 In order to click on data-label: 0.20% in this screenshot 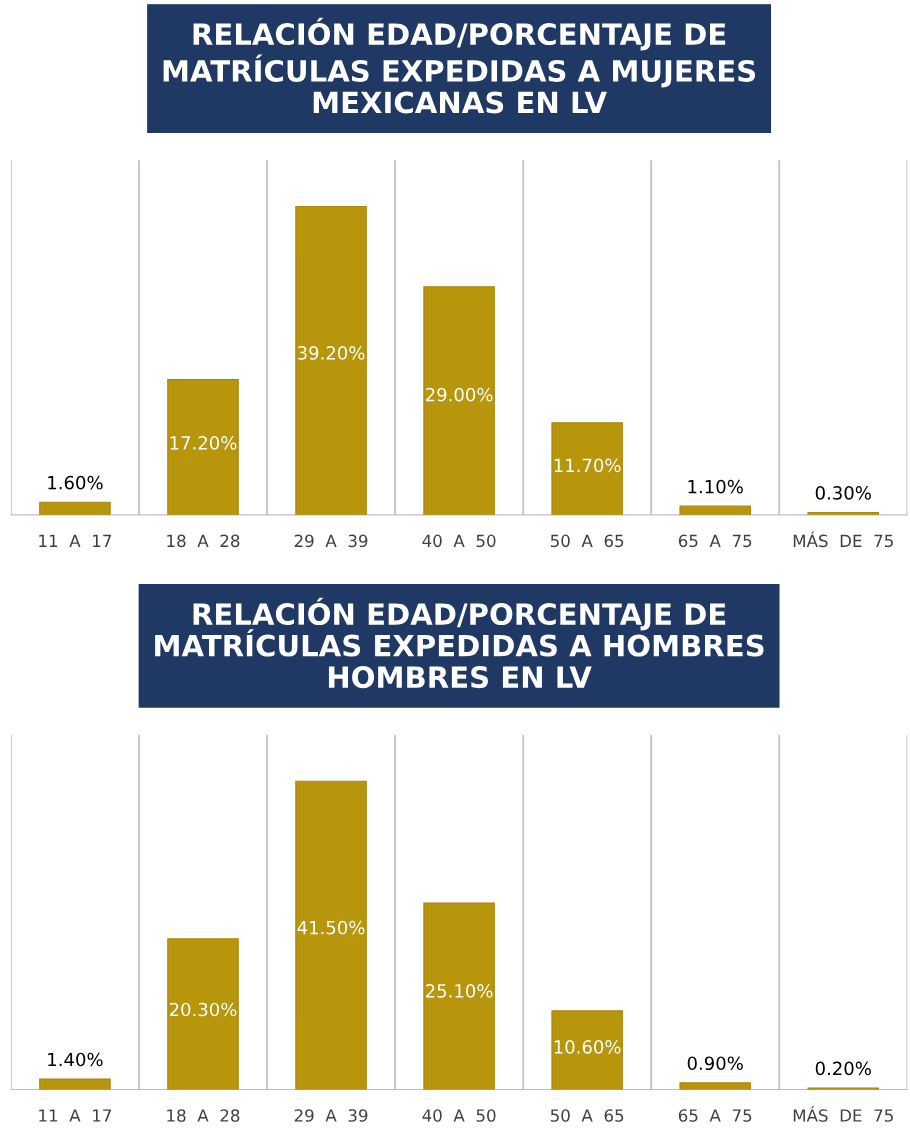, I will do `click(843, 1068)`.